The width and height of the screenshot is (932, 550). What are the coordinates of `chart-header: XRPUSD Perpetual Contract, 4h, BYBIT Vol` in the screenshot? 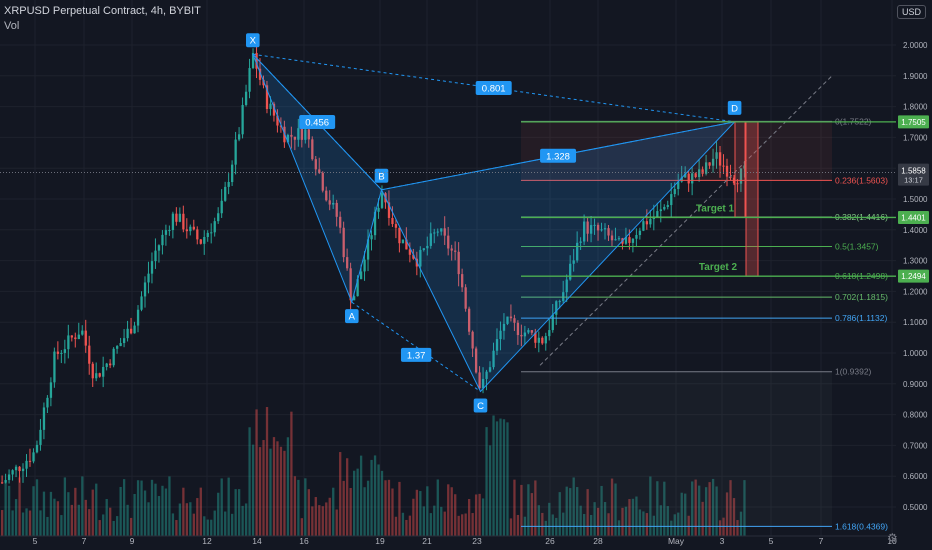 It's located at (102, 19).